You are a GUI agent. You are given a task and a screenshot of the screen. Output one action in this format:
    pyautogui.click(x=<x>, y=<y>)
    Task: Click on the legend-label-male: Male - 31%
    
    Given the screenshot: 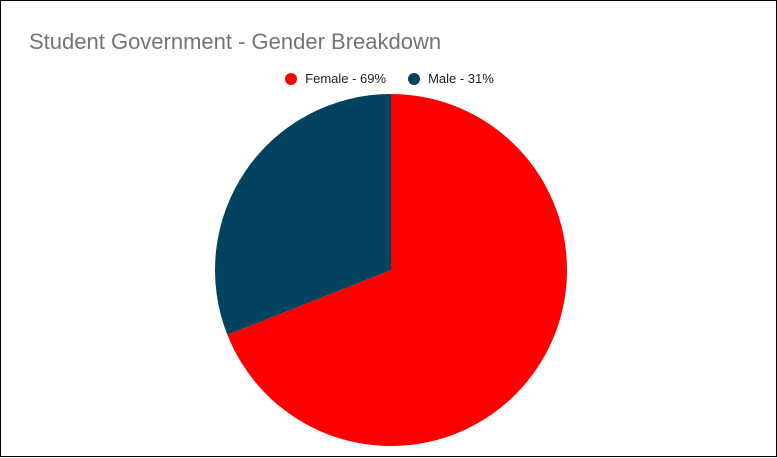 What is the action you would take?
    pyautogui.click(x=461, y=78)
    